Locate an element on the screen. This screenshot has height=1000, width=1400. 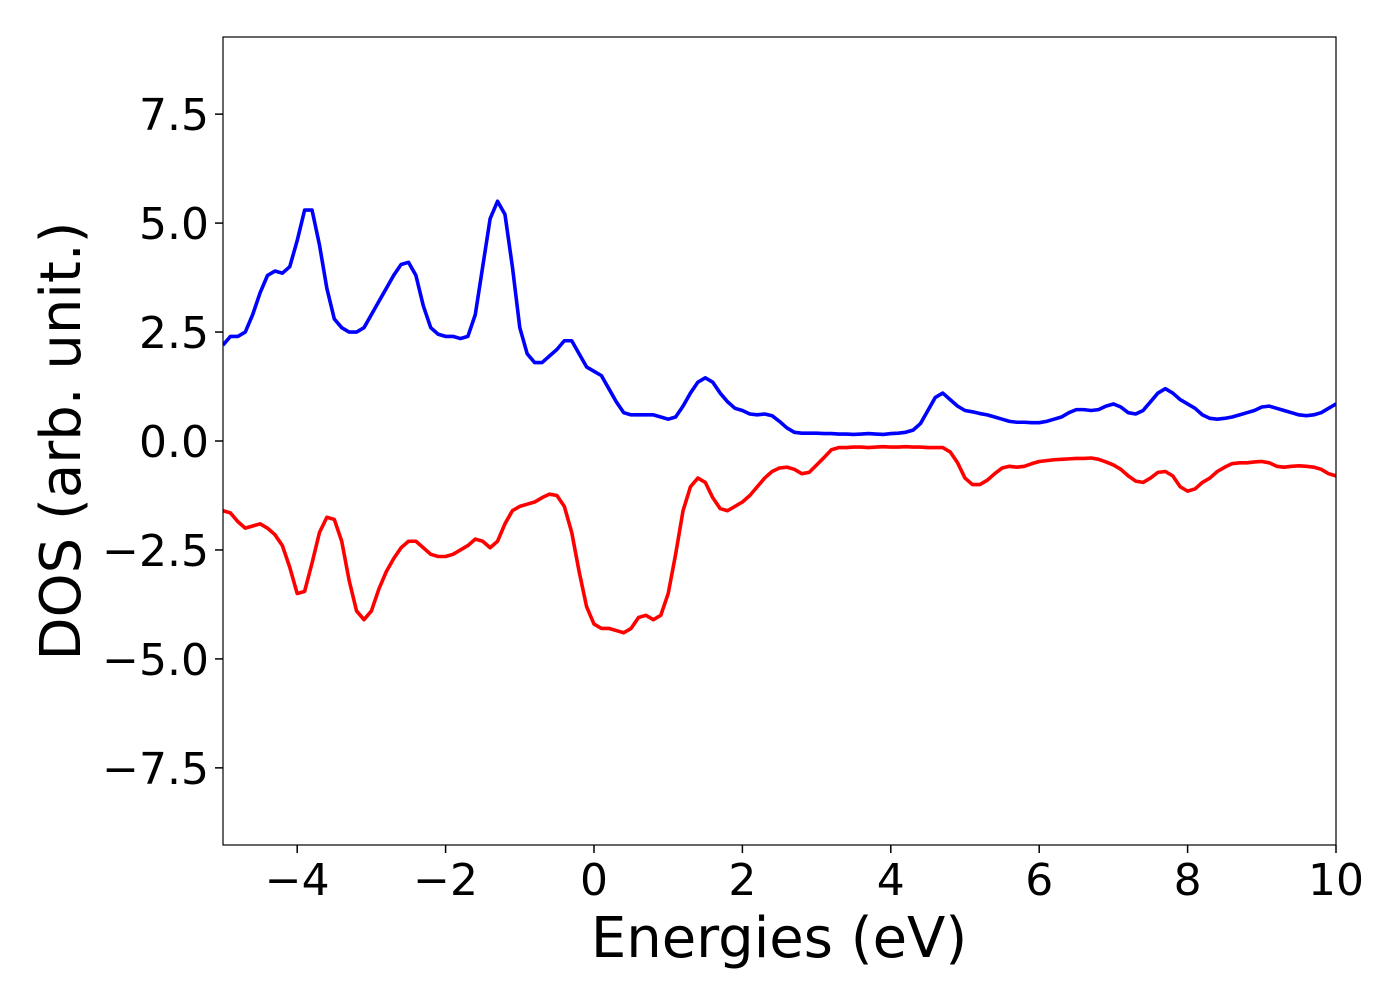
y-tick-label: −2.5 is located at coordinates (155, 551).